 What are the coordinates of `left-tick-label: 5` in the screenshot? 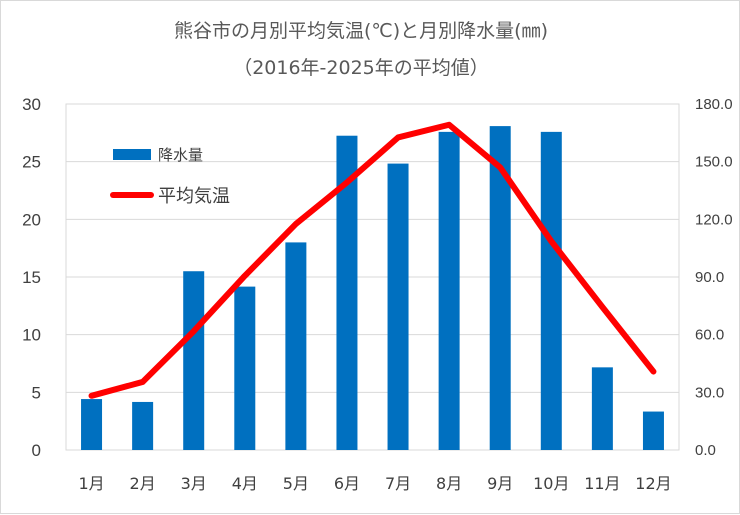 It's located at (36, 392).